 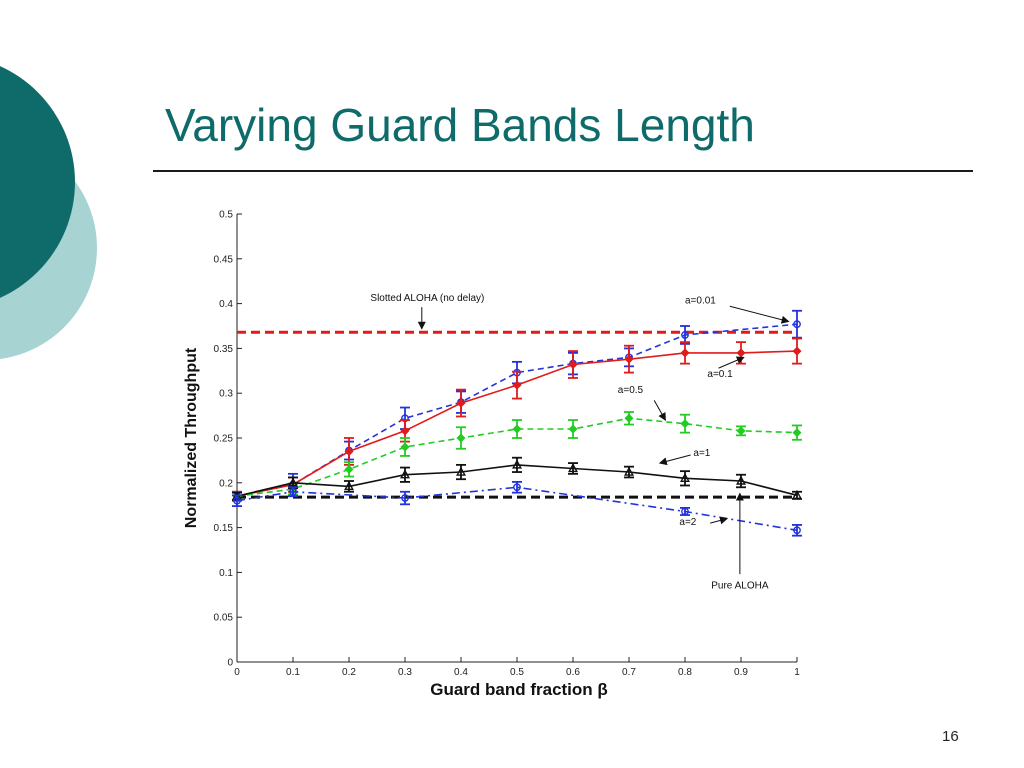 What do you see at coordinates (226, 394) in the screenshot?
I see `y-tick-label: 0.3` at bounding box center [226, 394].